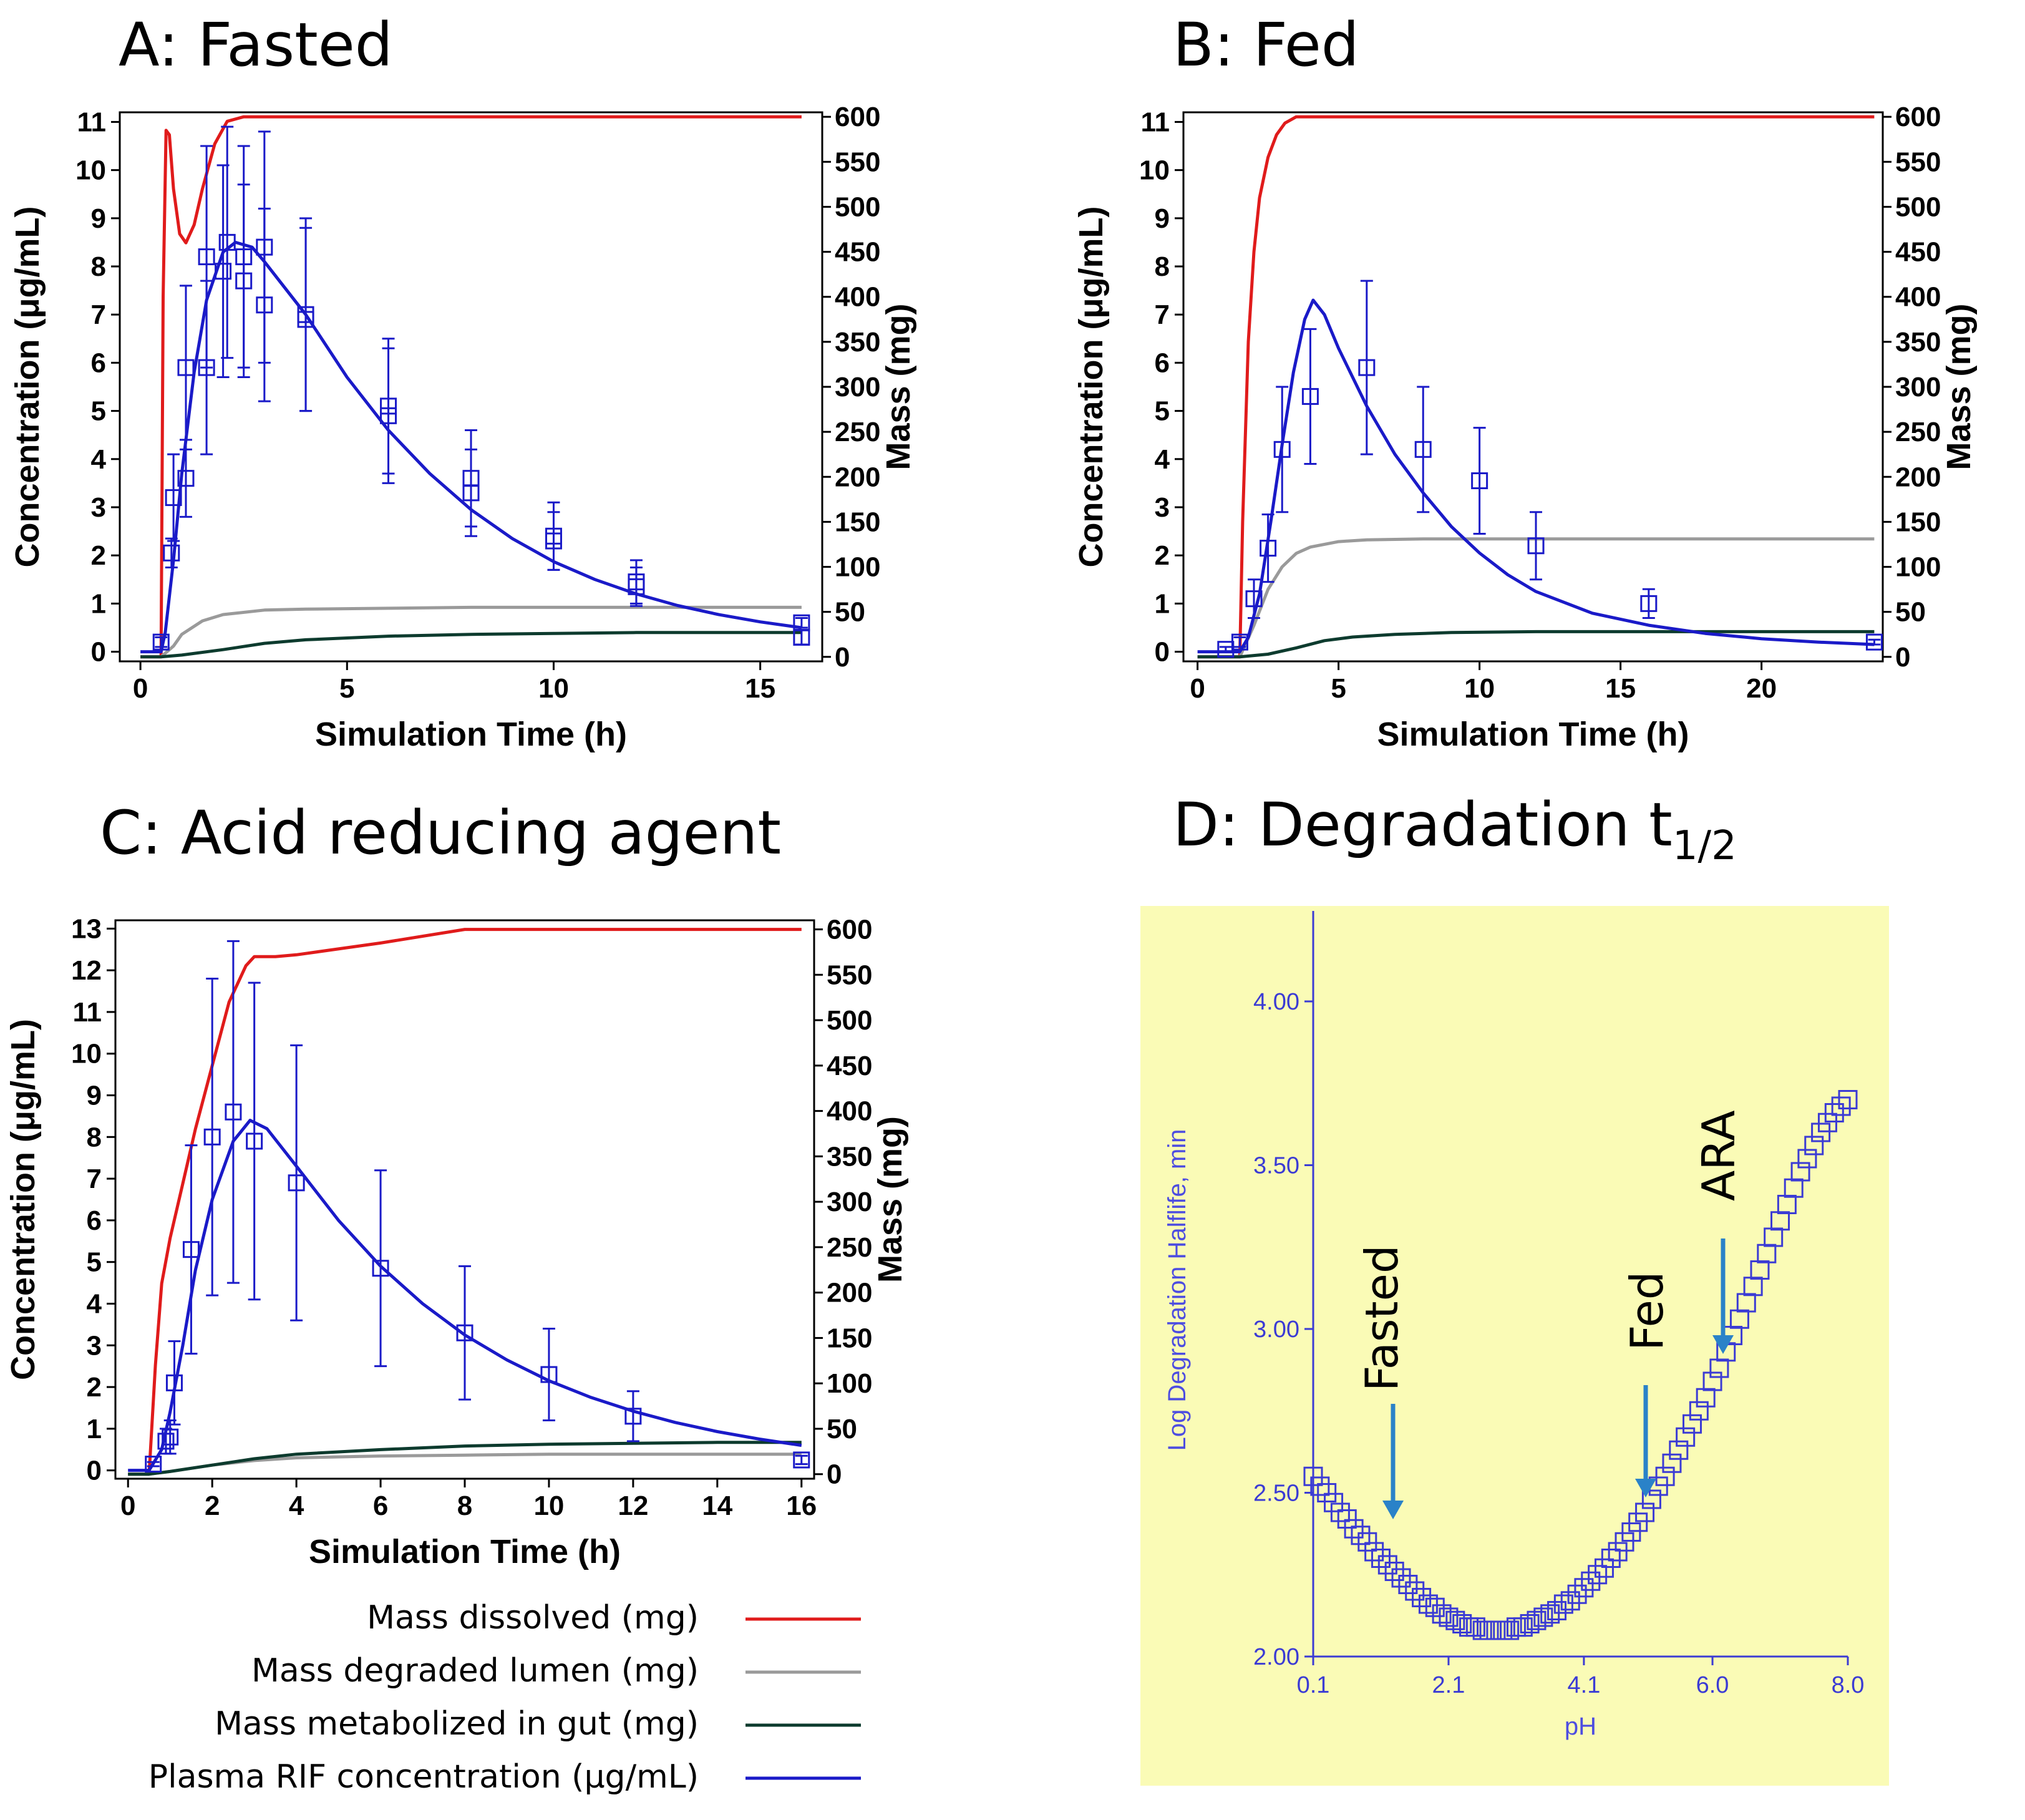 The height and width of the screenshot is (1820, 2025). Describe the element at coordinates (296, 1506) in the screenshot. I see `x-tick-label: 4` at that location.